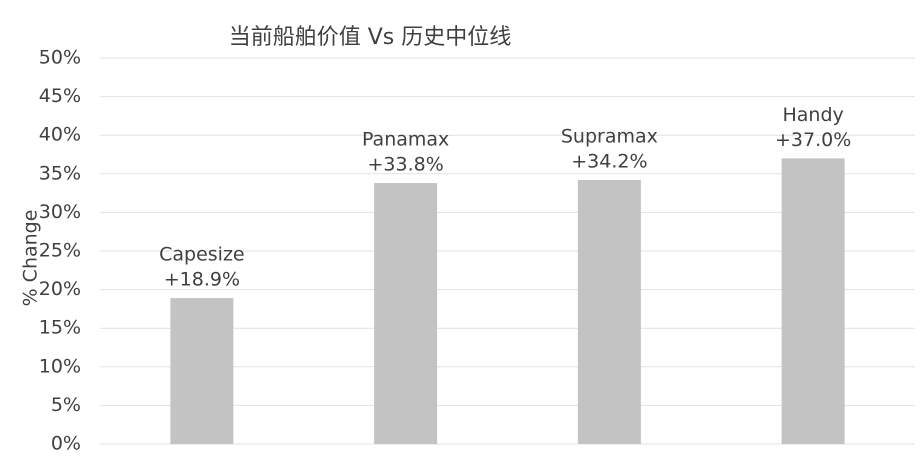 The height and width of the screenshot is (463, 924). I want to click on y-axis-title: % Change, so click(31, 258).